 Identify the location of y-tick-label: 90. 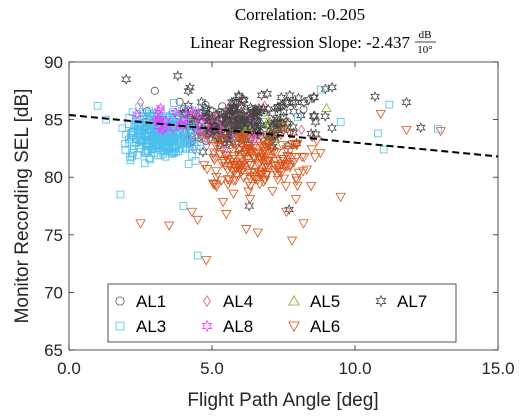
(53, 62).